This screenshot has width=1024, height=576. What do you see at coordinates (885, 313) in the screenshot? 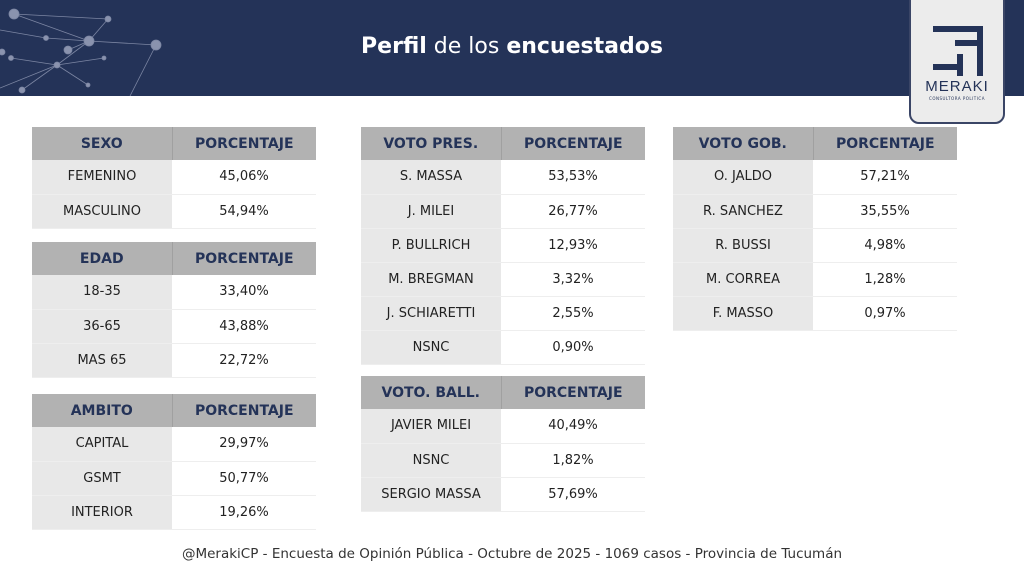
I see `percentage-cell: 0,97%` at bounding box center [885, 313].